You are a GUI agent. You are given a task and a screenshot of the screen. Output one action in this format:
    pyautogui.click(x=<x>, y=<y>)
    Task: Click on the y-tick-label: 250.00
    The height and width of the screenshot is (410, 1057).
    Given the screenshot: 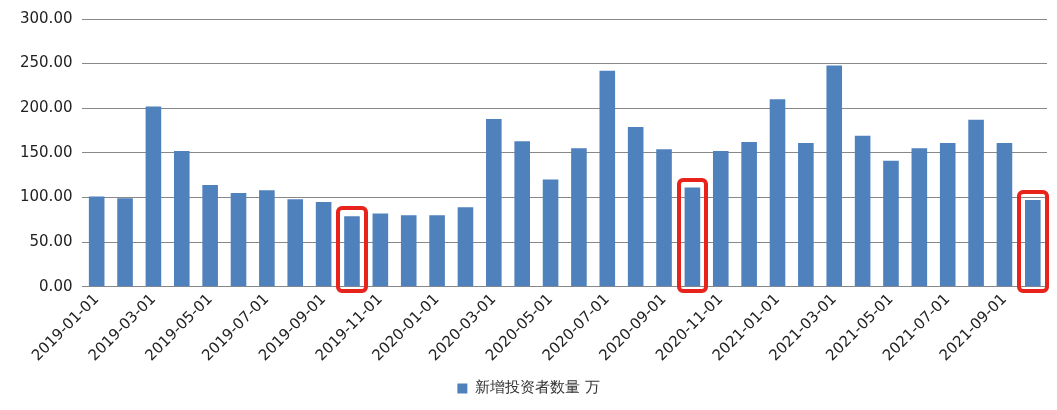 What is the action you would take?
    pyautogui.click(x=46, y=62)
    